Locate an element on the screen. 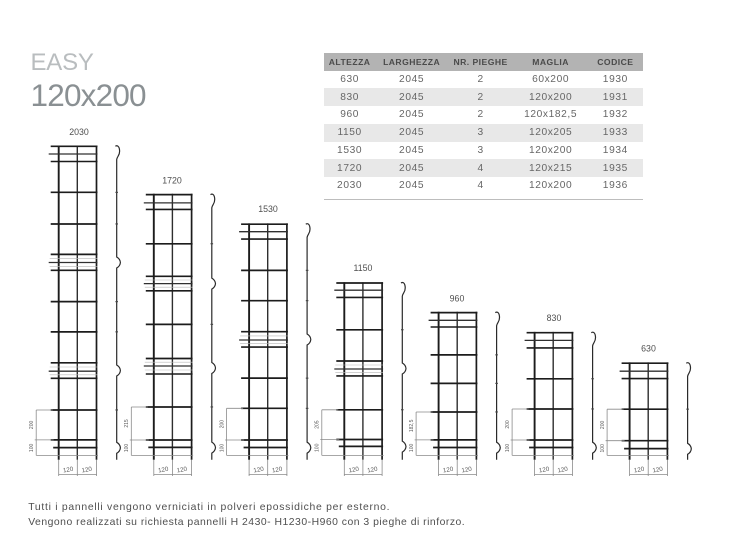 Image resolution: width=741 pixels, height=546 pixels. svg-text: 215 is located at coordinates (127, 423).